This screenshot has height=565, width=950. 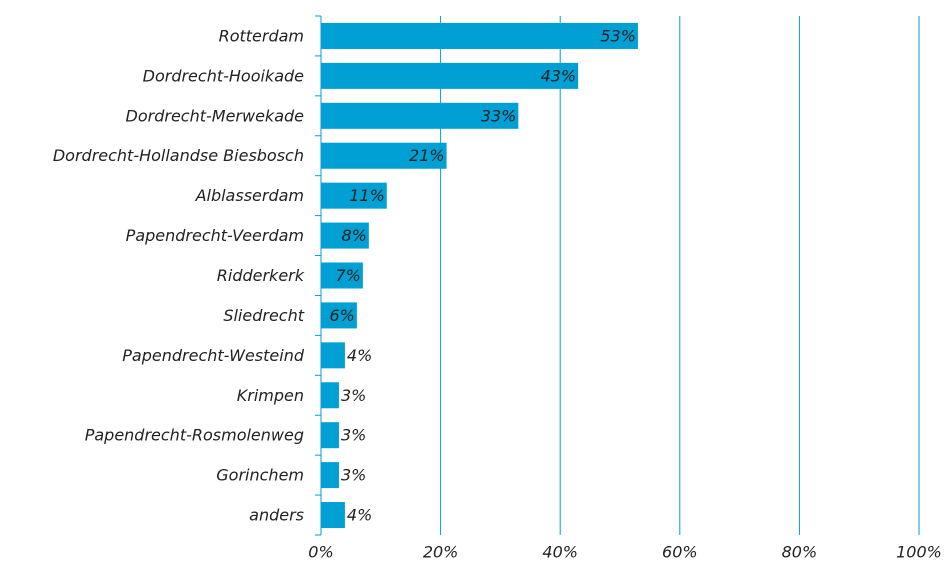 I want to click on y-tick-label: Dordrecht-Hollandse Biesbosch, so click(x=178, y=155).